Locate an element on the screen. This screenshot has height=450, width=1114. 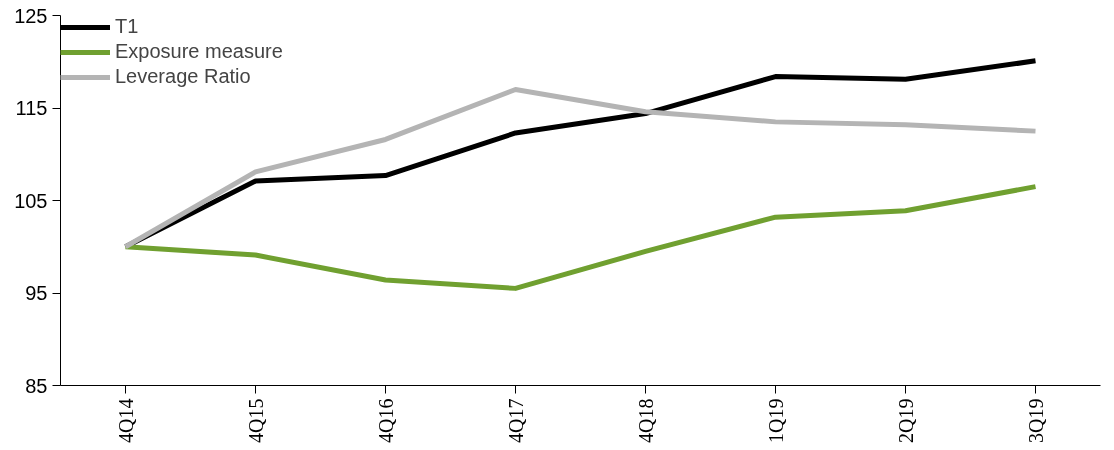
y-tick-label: 105 is located at coordinates (31, 200).